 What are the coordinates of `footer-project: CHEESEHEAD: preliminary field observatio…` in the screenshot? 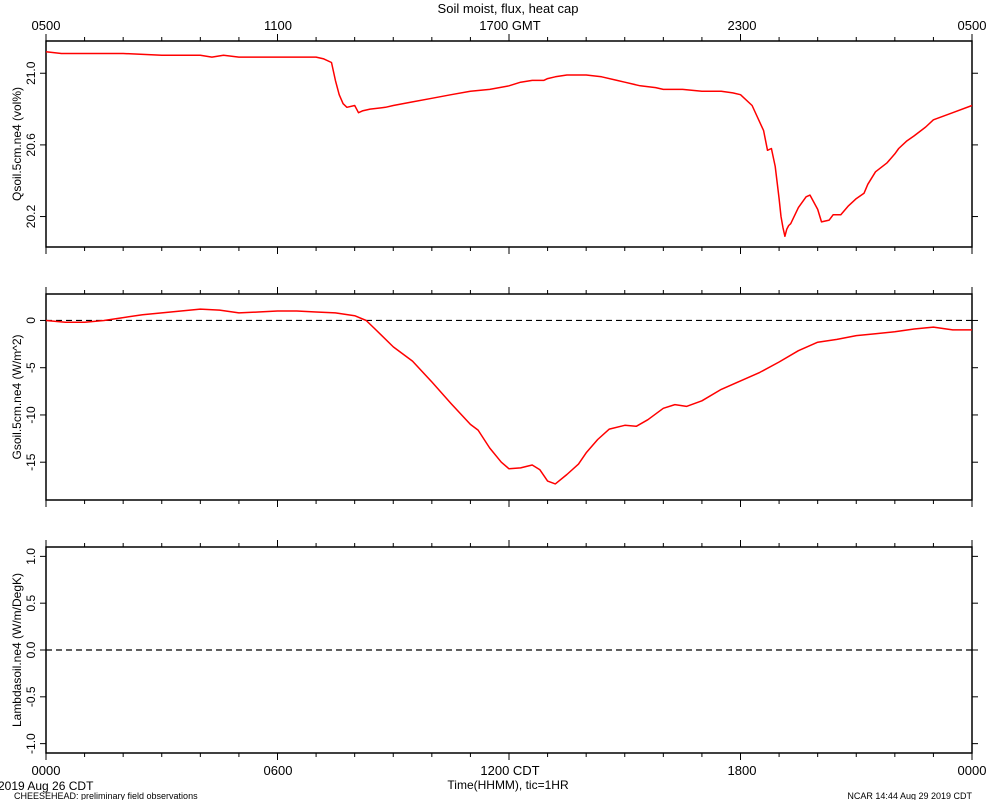 It's located at (106, 795).